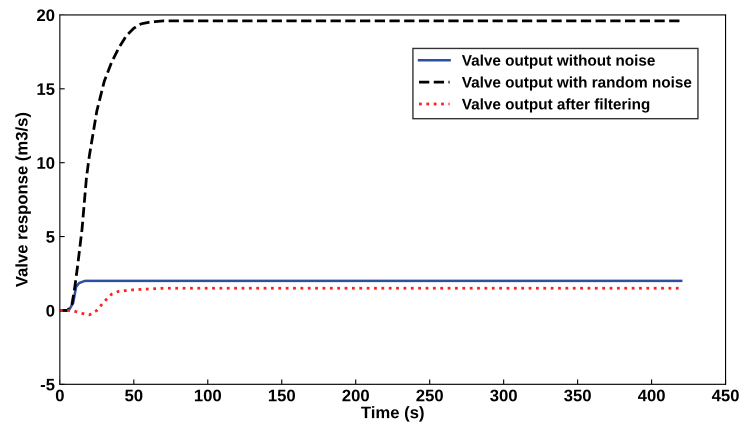 The width and height of the screenshot is (748, 427). Describe the element at coordinates (45, 15) in the screenshot. I see `y-tick-label: 20` at that location.